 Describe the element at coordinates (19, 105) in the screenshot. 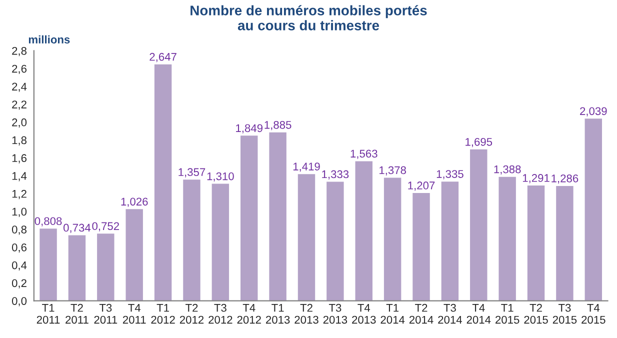

I see `y-tick-label: 2,2` at that location.